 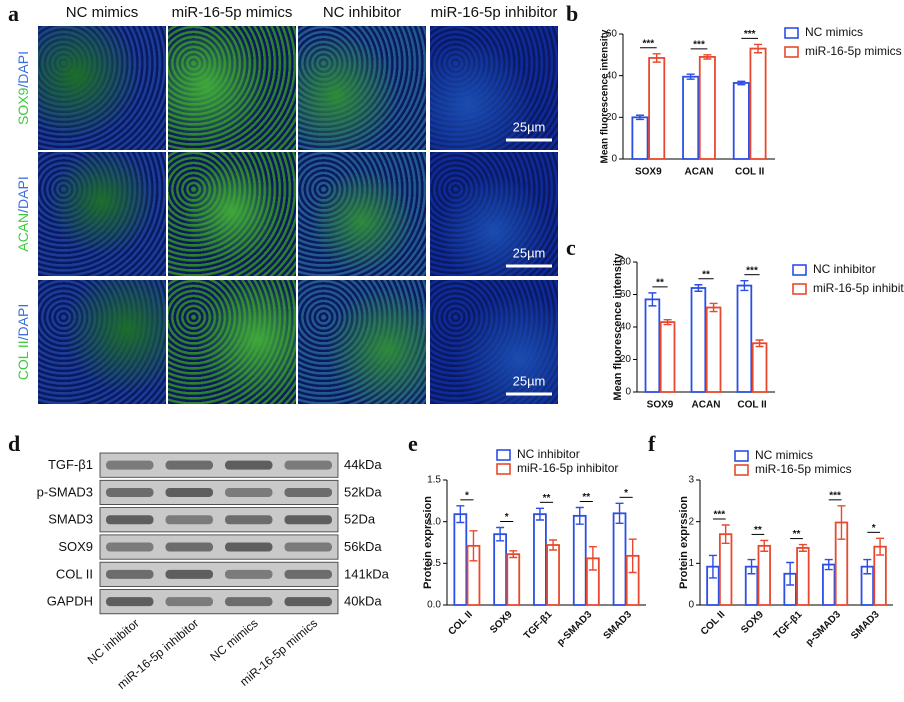 I want to click on y-tick-label: 1.5, so click(x=434, y=480).